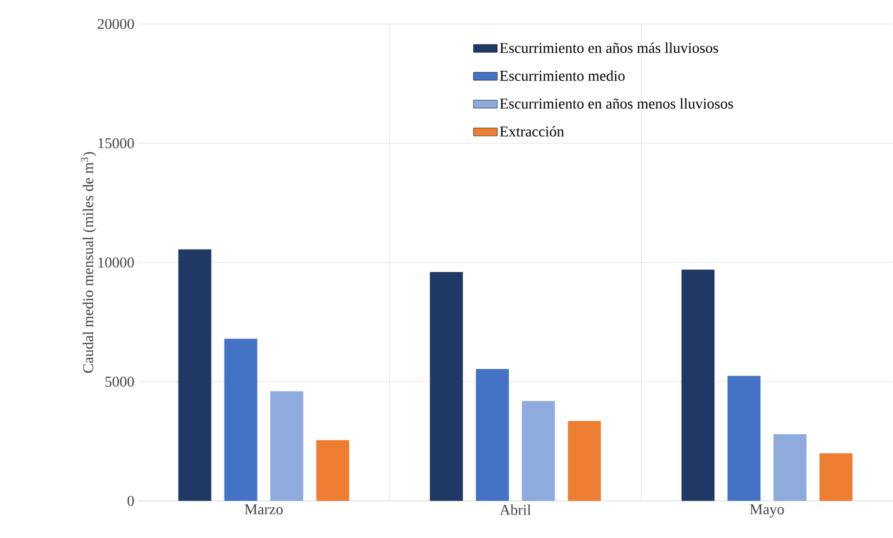  I want to click on y-tick-label: 10000, so click(116, 262).